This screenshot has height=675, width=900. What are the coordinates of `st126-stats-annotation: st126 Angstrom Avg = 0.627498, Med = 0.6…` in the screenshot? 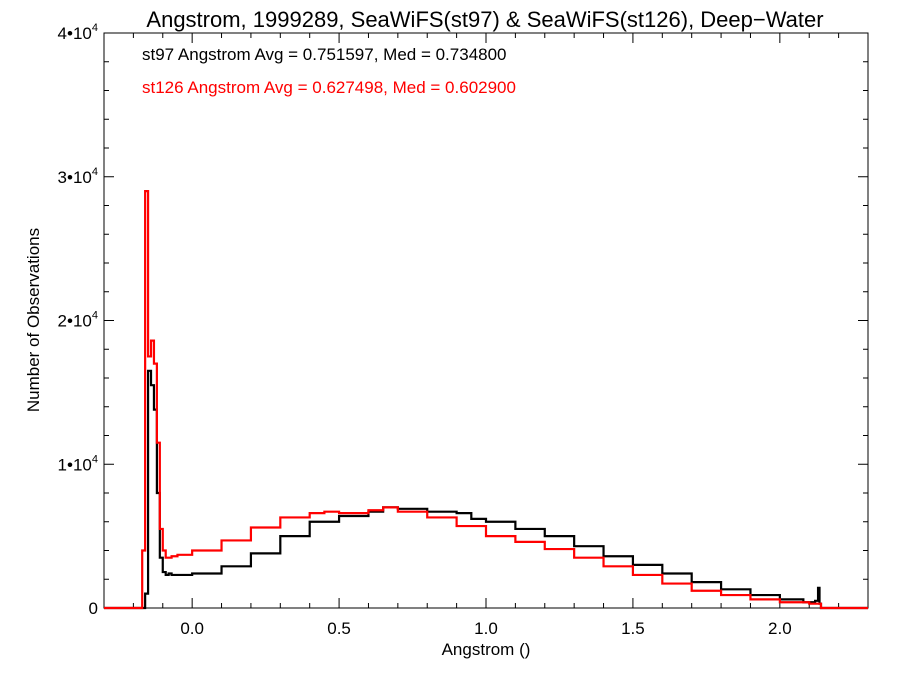 It's located at (329, 87).